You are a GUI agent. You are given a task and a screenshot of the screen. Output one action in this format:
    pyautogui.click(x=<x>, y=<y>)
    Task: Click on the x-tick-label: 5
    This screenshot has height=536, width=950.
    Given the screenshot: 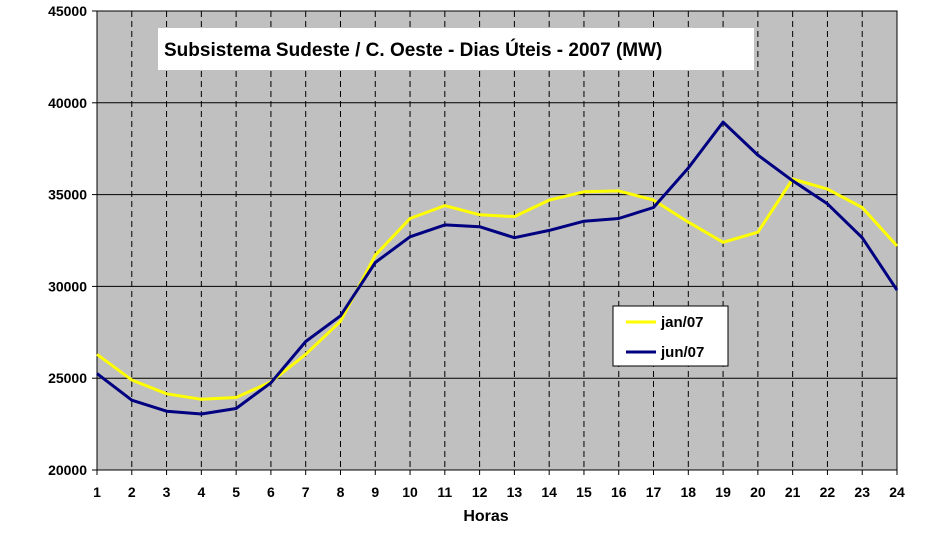 What is the action you would take?
    pyautogui.click(x=236, y=492)
    